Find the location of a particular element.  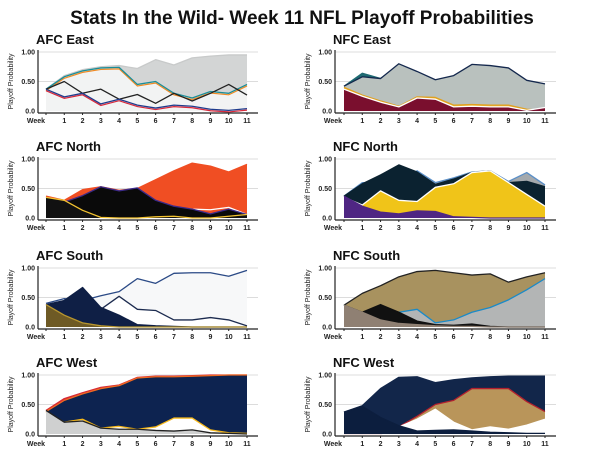

panel-title: AFC South is located at coordinates (69, 255).